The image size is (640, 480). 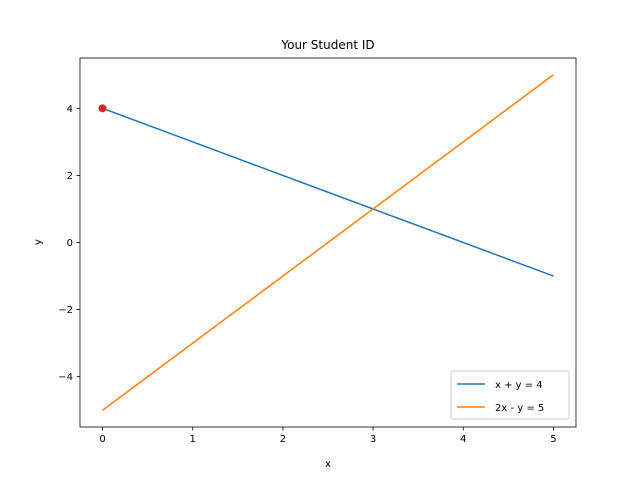 What do you see at coordinates (328, 436) in the screenshot?
I see `x-axis: 0 1 2 3 4 5` at bounding box center [328, 436].